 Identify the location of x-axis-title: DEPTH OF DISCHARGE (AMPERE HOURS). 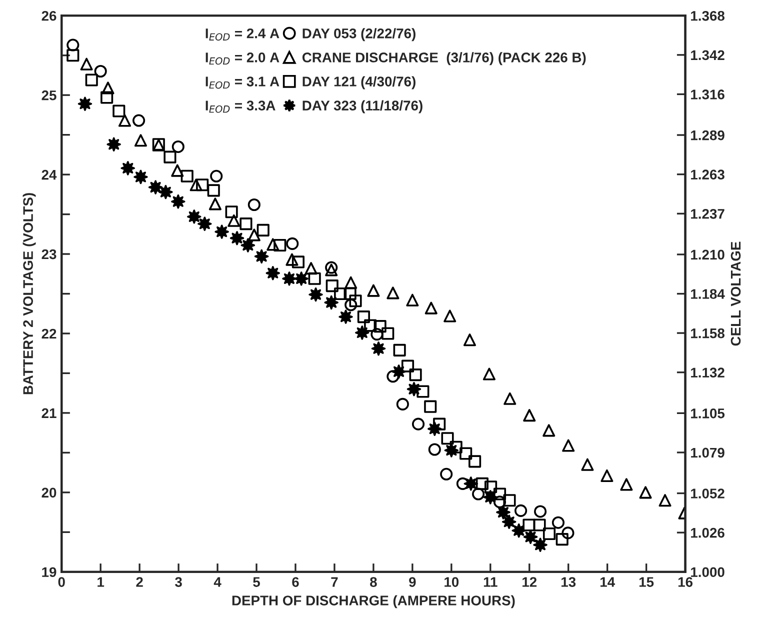
(373, 601).